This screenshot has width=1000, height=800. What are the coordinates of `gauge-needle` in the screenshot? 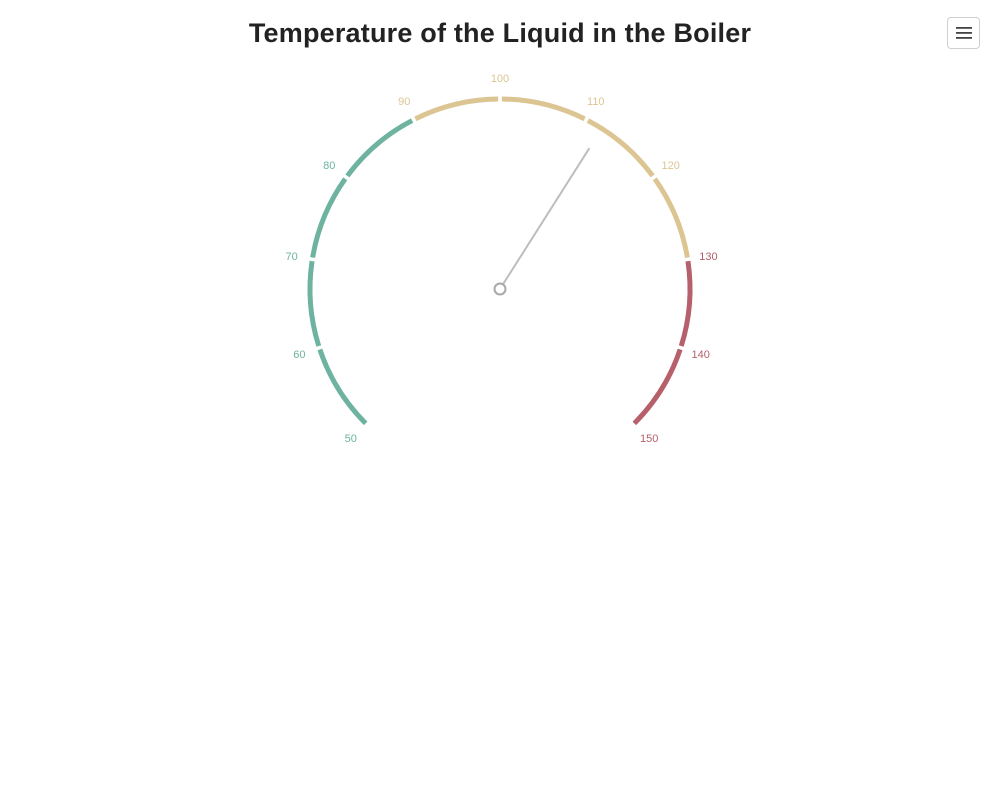 It's located at (546, 216).